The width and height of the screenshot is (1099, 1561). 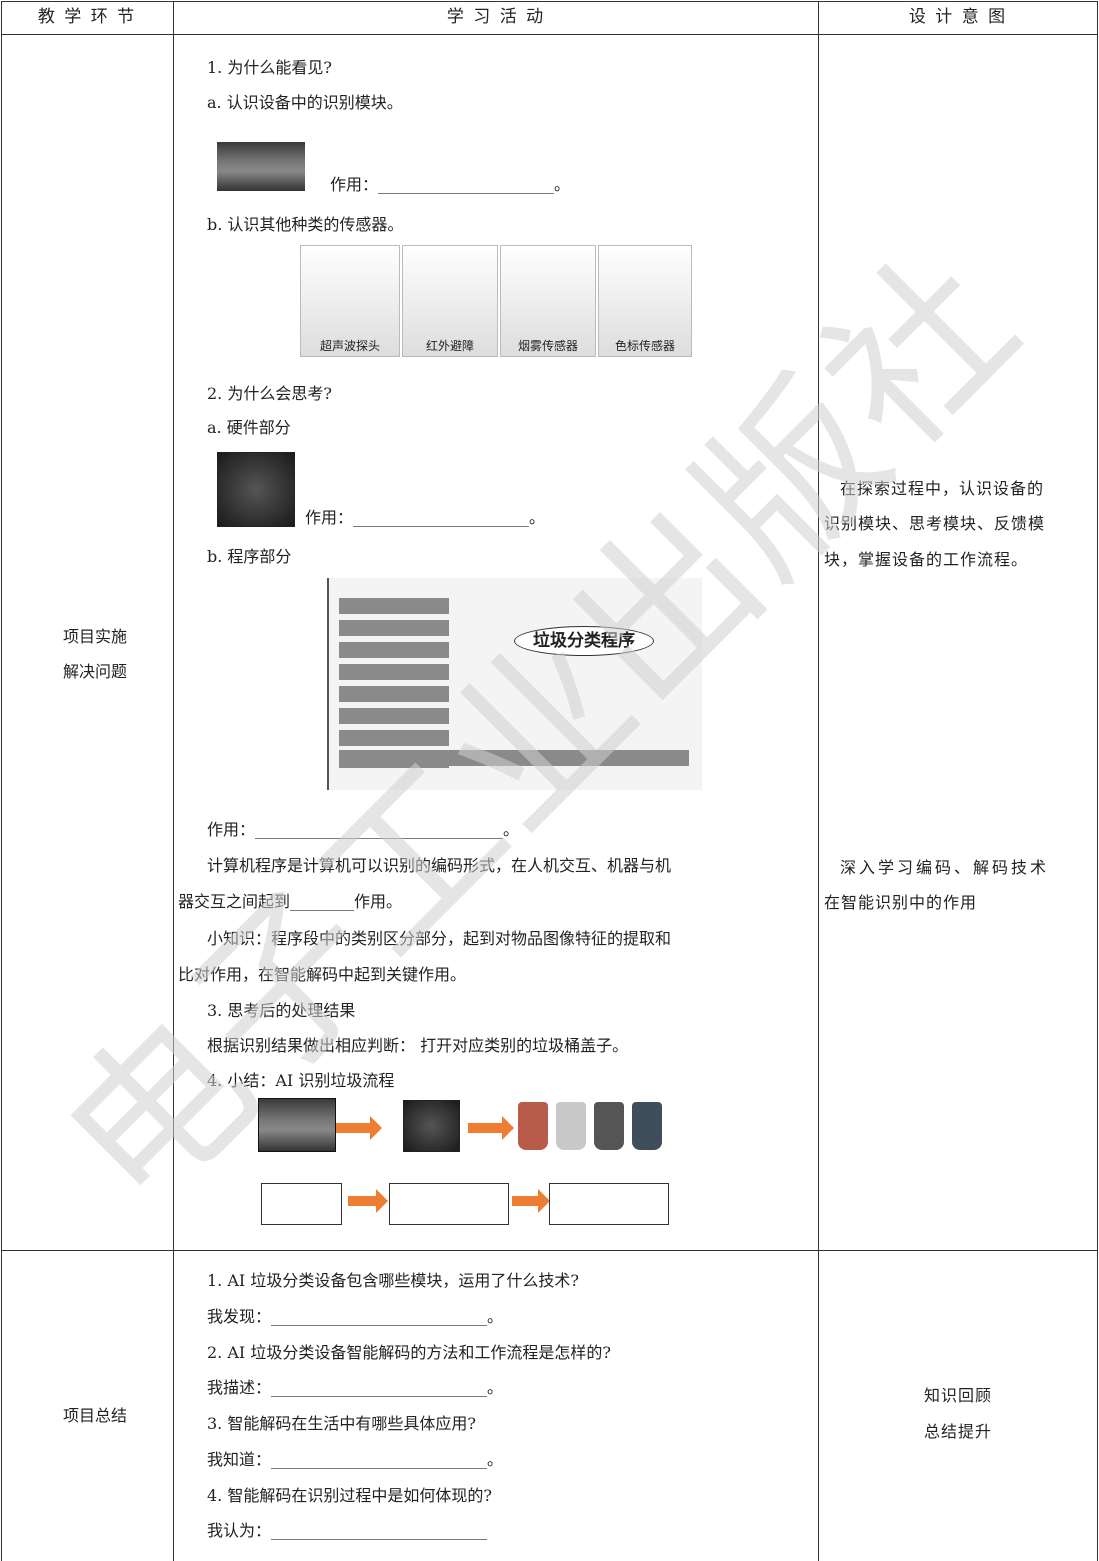 I want to click on activity: 根据识别结果做出相应判断： 打开对应类别的垃圾桶盖子。, so click(x=418, y=1045).